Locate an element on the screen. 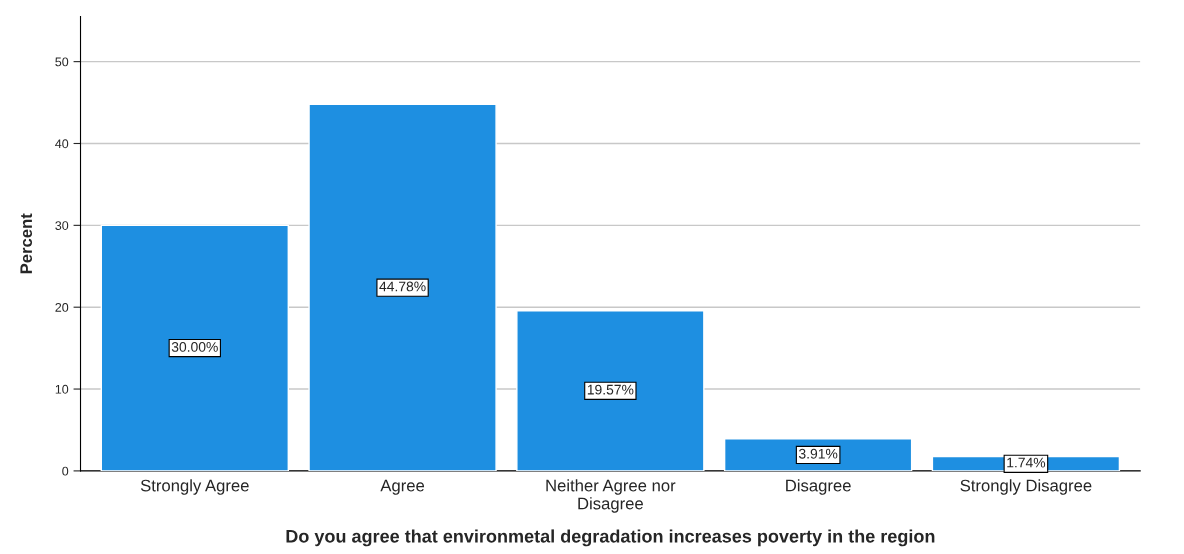 Image resolution: width=1184 pixels, height=554 pixels. data-label: 19.57% is located at coordinates (610, 389).